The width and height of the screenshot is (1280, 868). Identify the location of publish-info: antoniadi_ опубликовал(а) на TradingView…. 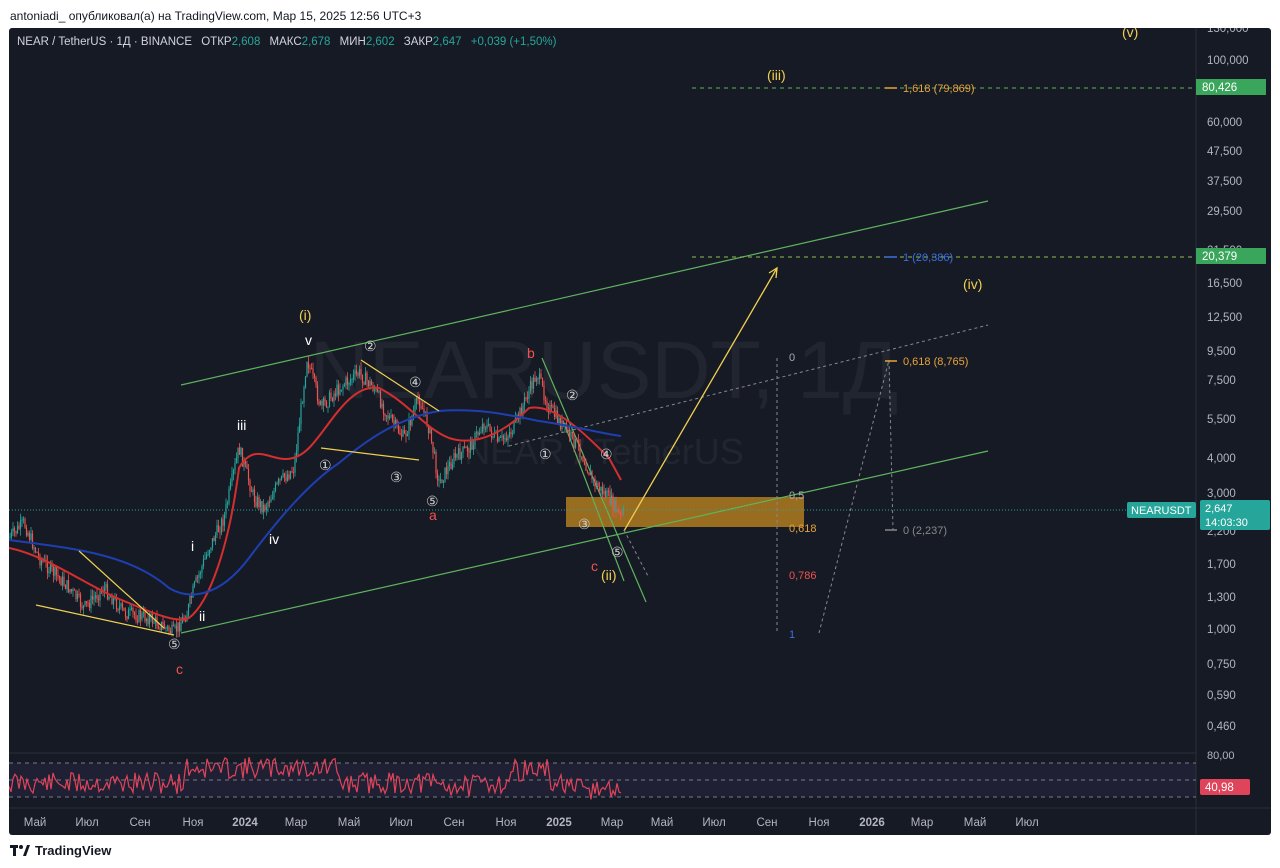
(216, 16).